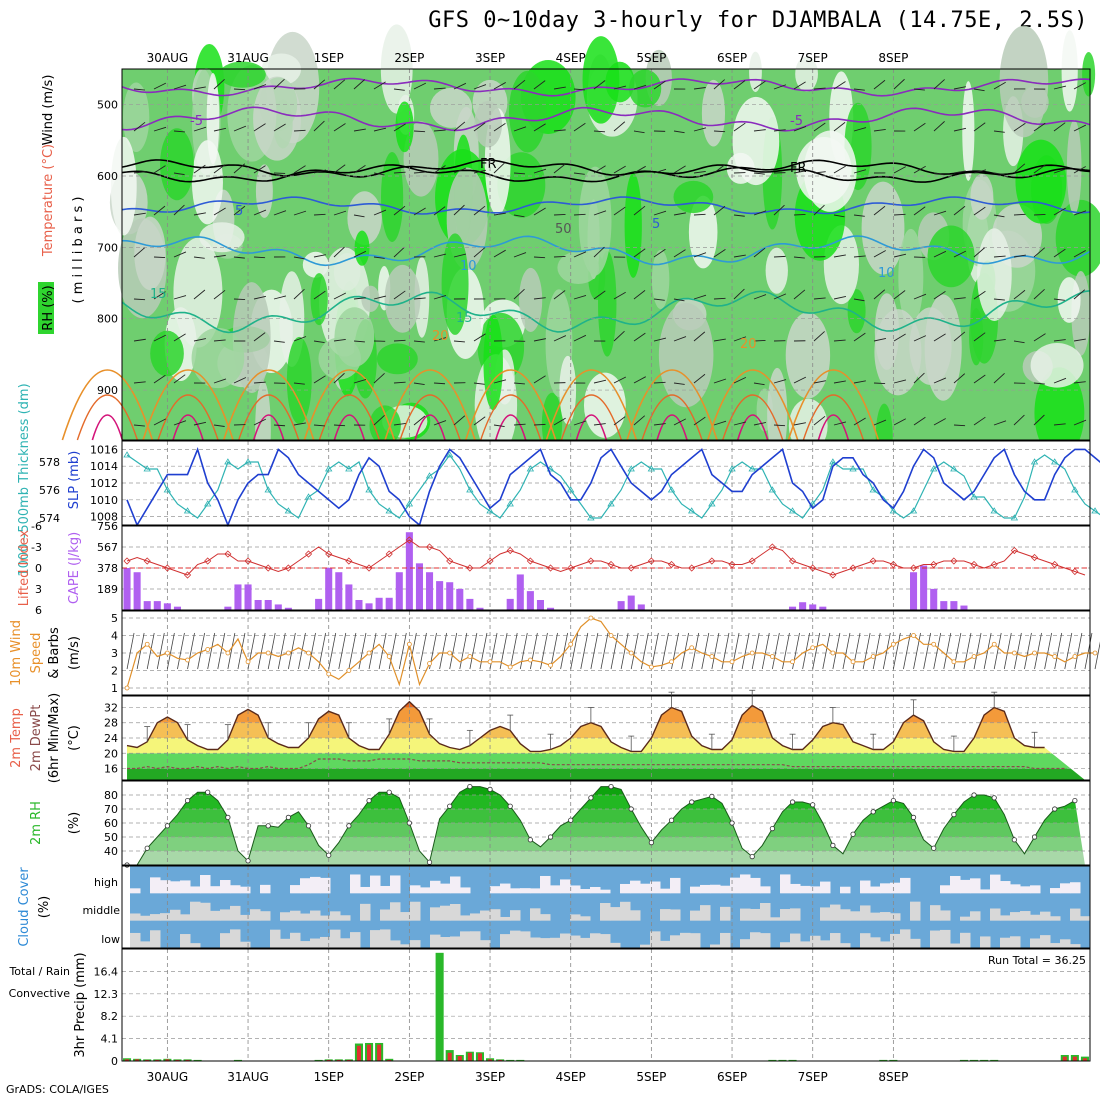 Image resolution: width=1100 pixels, height=1100 pixels. I want to click on contour-label: FR, so click(488, 164).